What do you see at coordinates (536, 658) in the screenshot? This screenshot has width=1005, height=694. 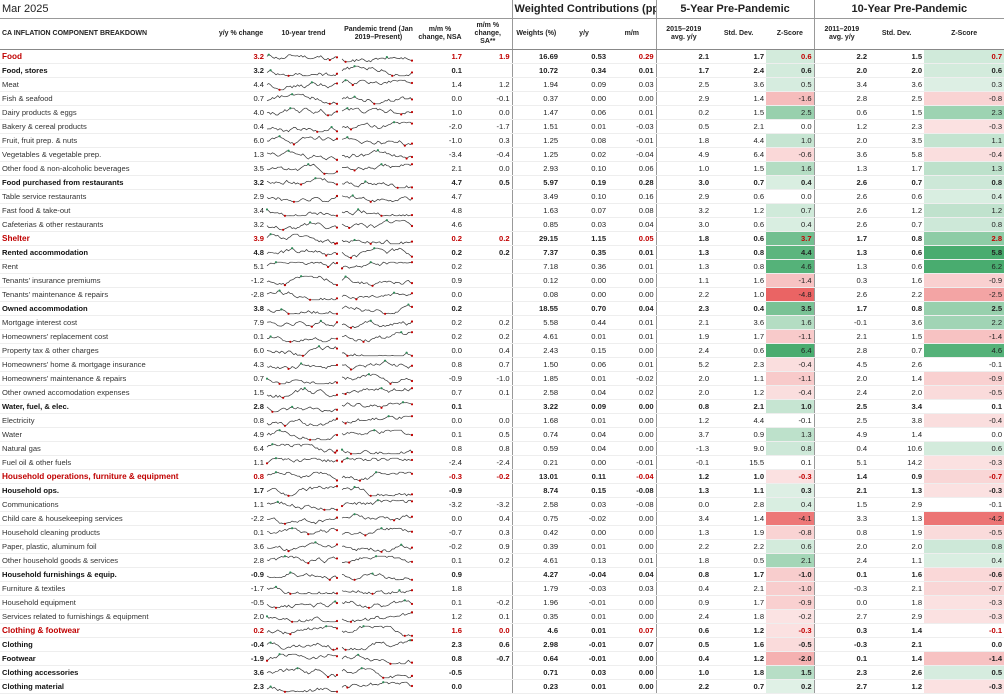 I see `weight-value: 0.64` at bounding box center [536, 658].